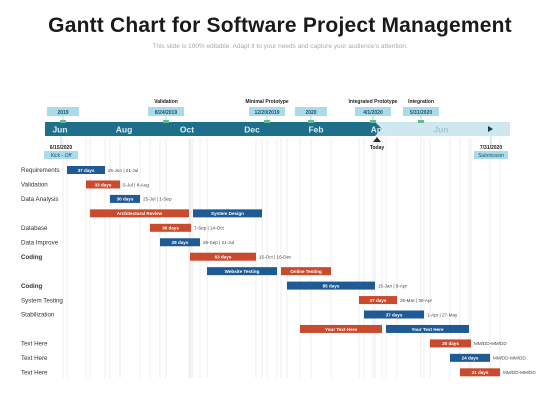  I want to click on task-bar-label: 85 days, so click(331, 285).